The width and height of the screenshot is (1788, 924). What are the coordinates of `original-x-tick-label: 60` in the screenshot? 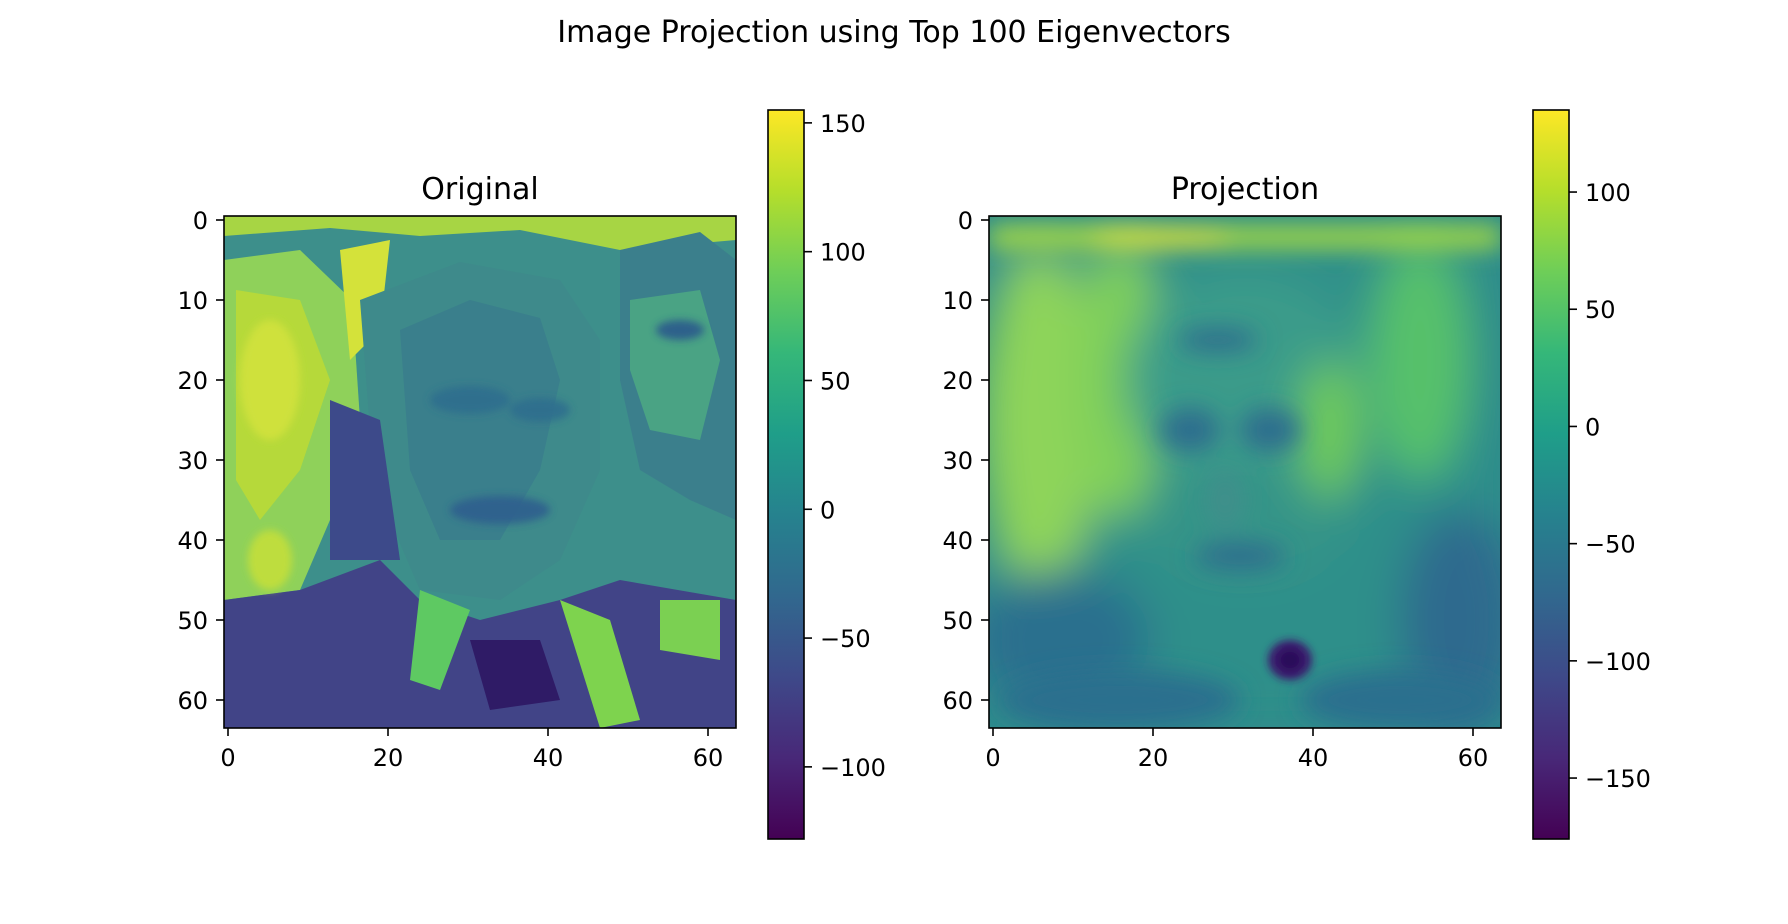 It's located at (708, 758).